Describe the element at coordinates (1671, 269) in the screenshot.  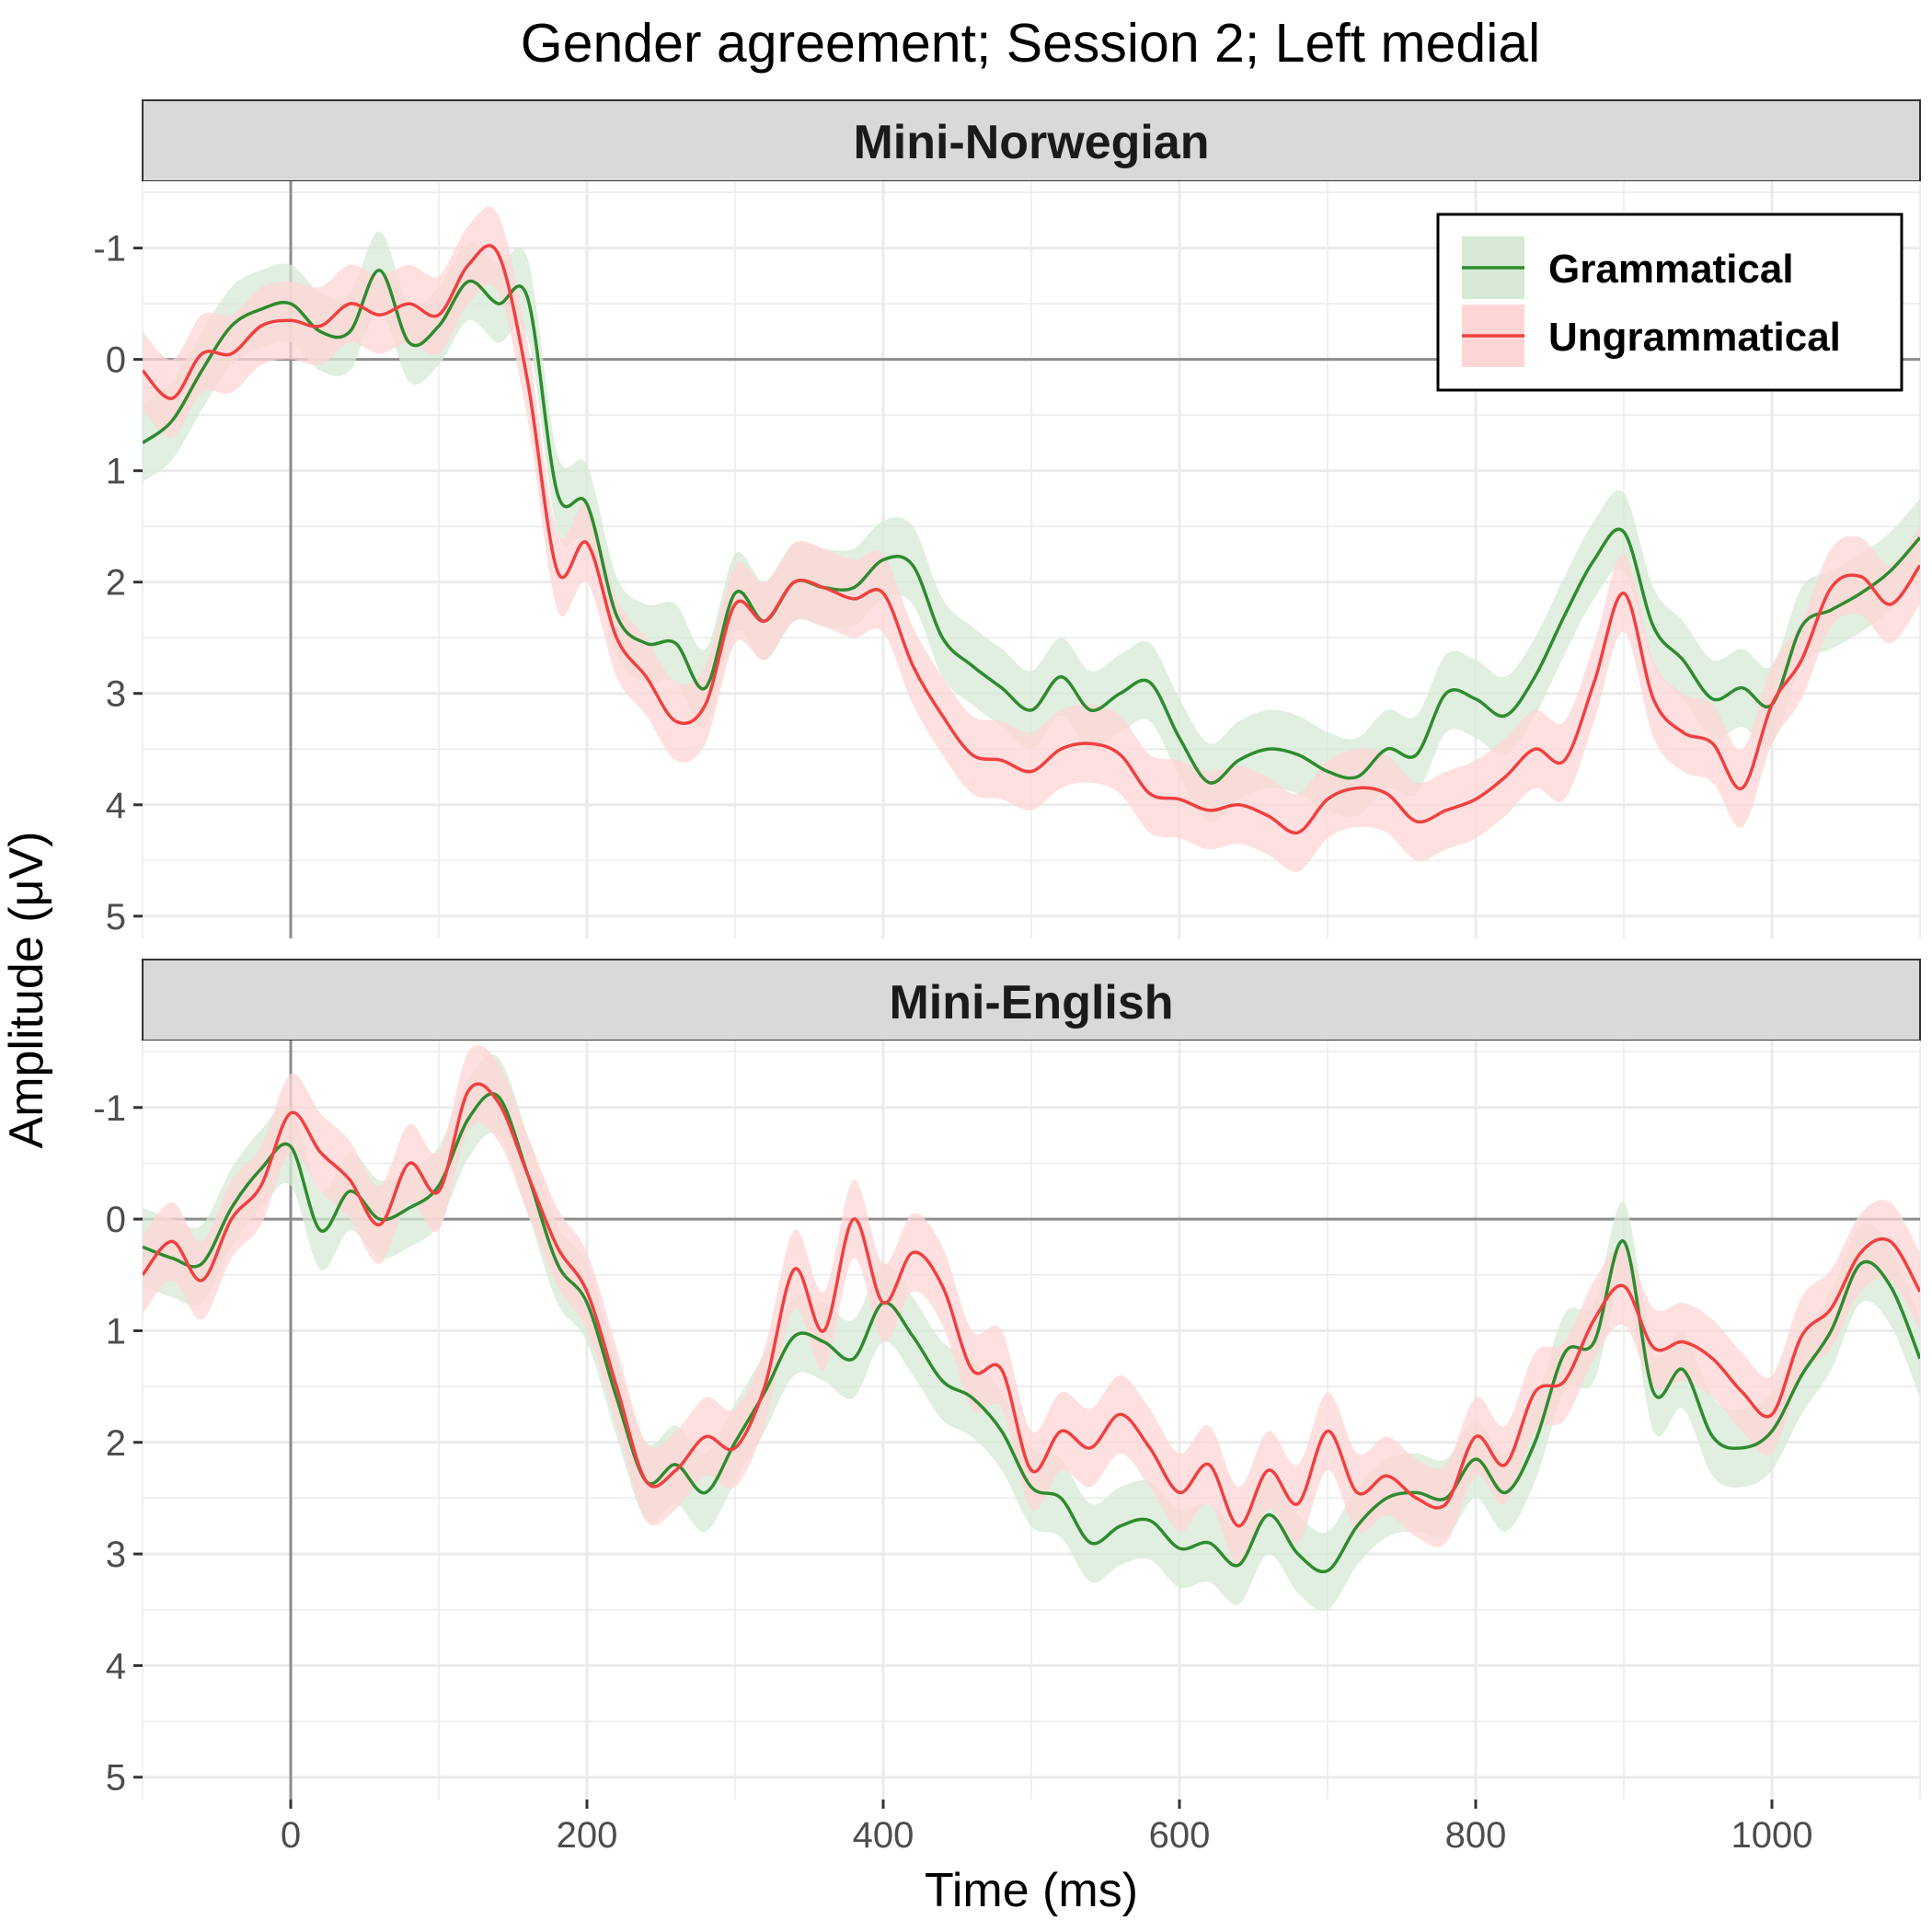
I see `legend-label: Grammatical` at that location.